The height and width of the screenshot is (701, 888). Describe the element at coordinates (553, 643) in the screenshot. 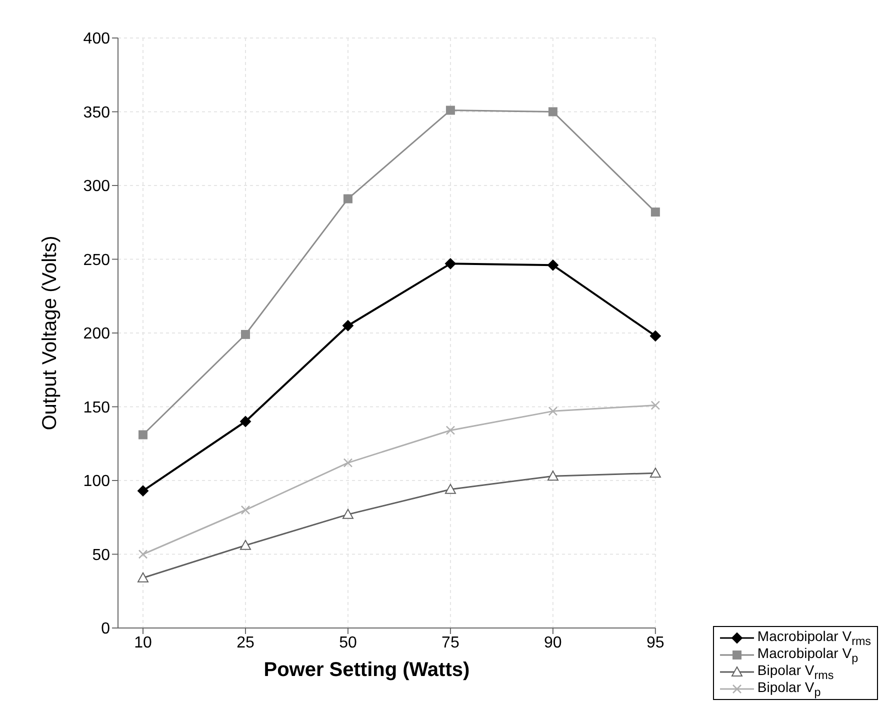

I see `x-tick-label: 90` at that location.